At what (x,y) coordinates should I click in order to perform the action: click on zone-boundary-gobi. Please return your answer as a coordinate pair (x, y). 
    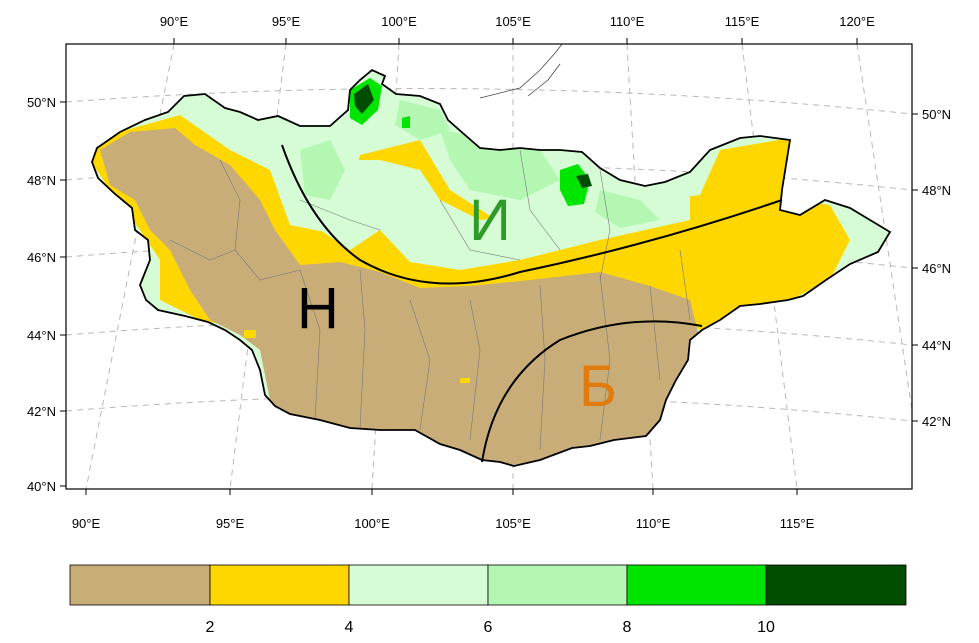
    Looking at the image, I should click on (592, 391).